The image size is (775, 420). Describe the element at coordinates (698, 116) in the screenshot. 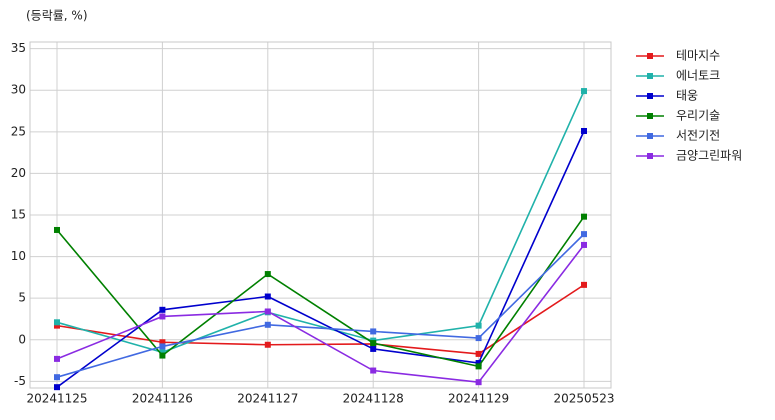

I see `legend-label: 우리기술` at that location.